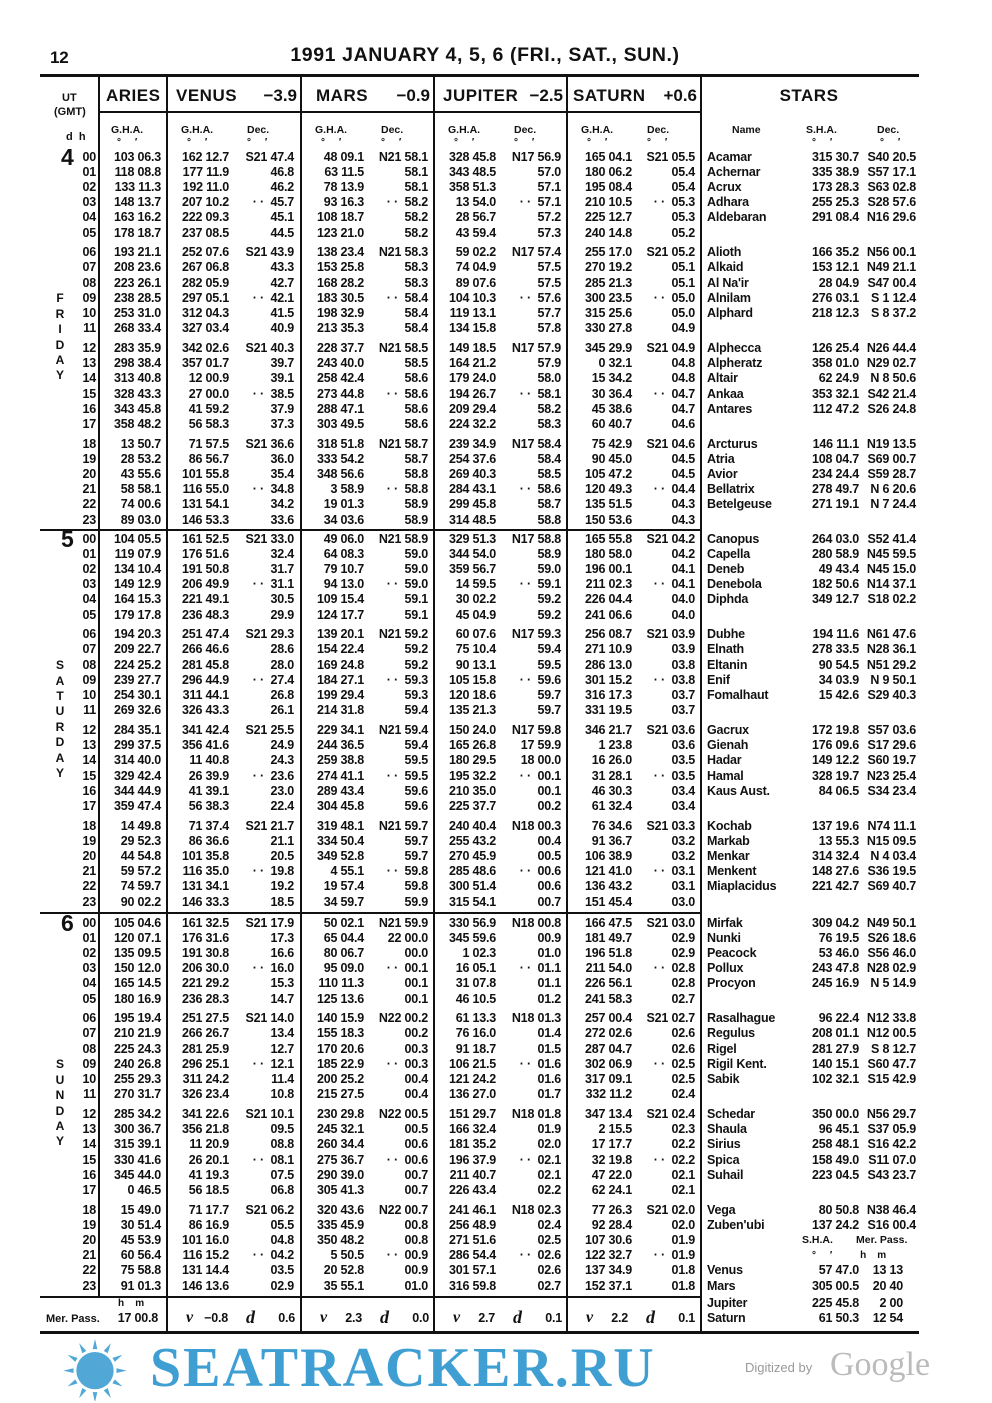  Describe the element at coordinates (141, 458) in the screenshot. I see `aries-gha-cell: 28 53.2` at that location.